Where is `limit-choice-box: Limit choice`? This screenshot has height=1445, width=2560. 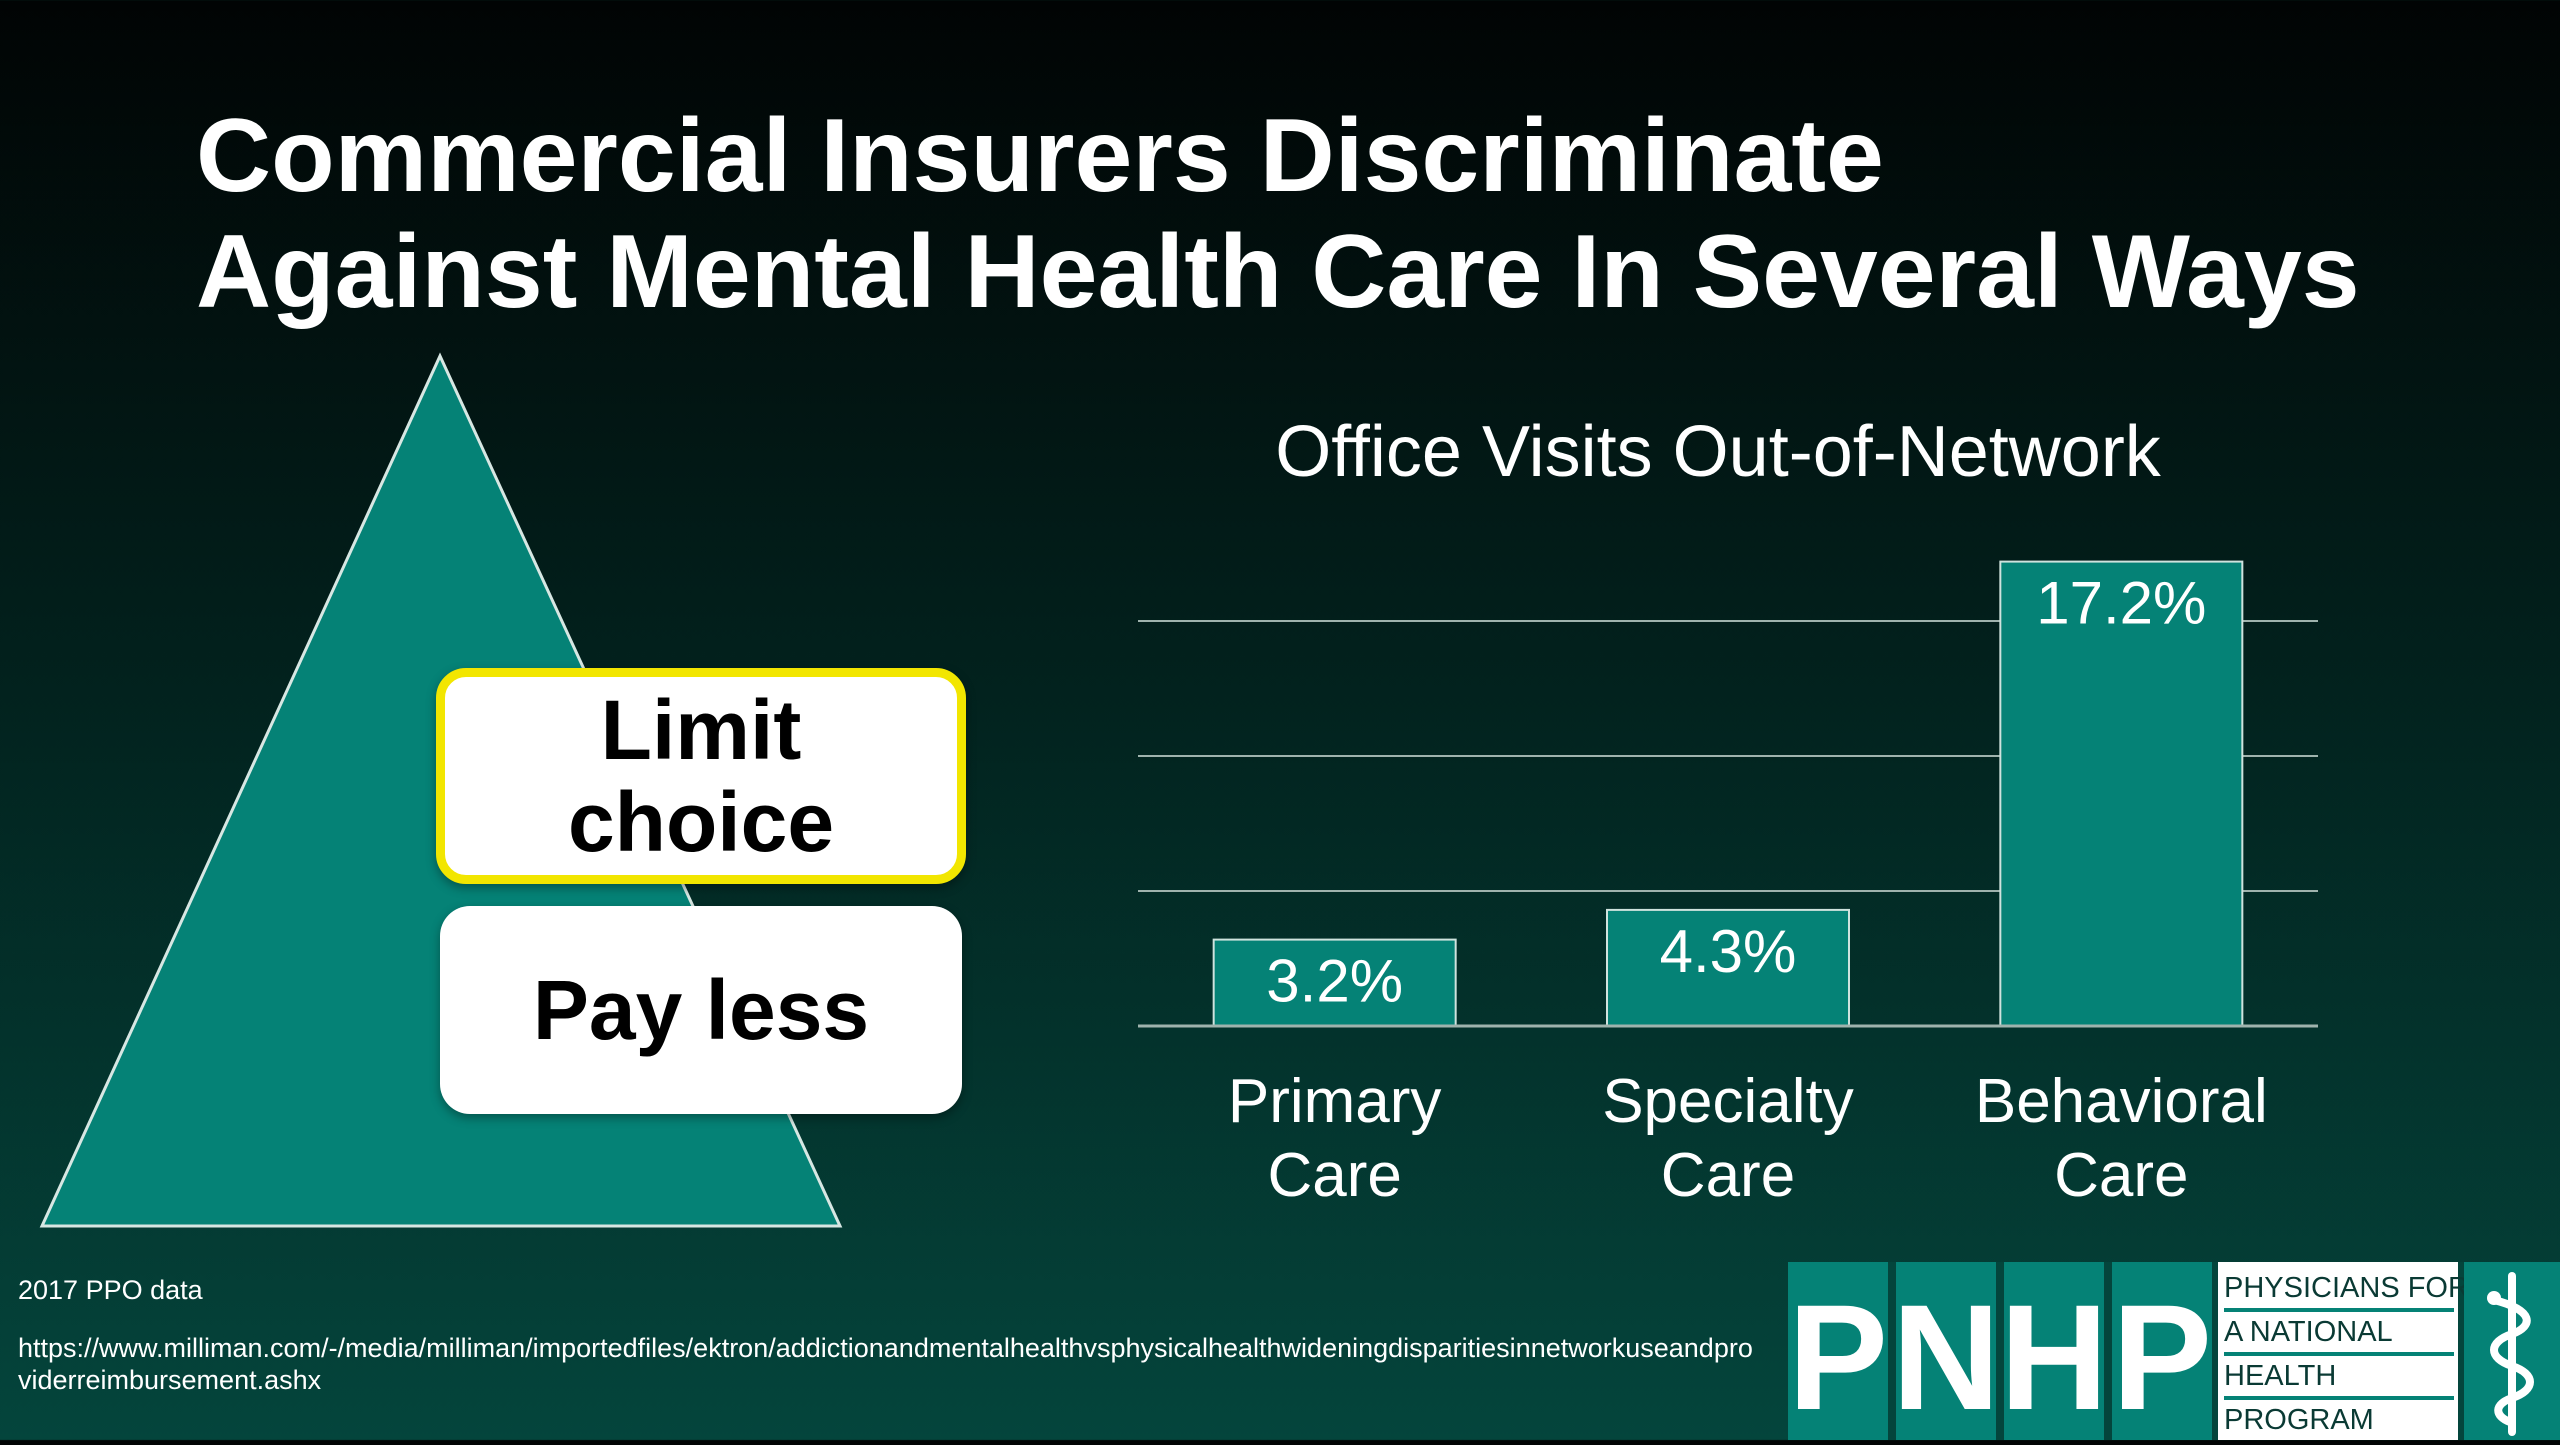 limit-choice-box: Limit choice is located at coordinates (701, 776).